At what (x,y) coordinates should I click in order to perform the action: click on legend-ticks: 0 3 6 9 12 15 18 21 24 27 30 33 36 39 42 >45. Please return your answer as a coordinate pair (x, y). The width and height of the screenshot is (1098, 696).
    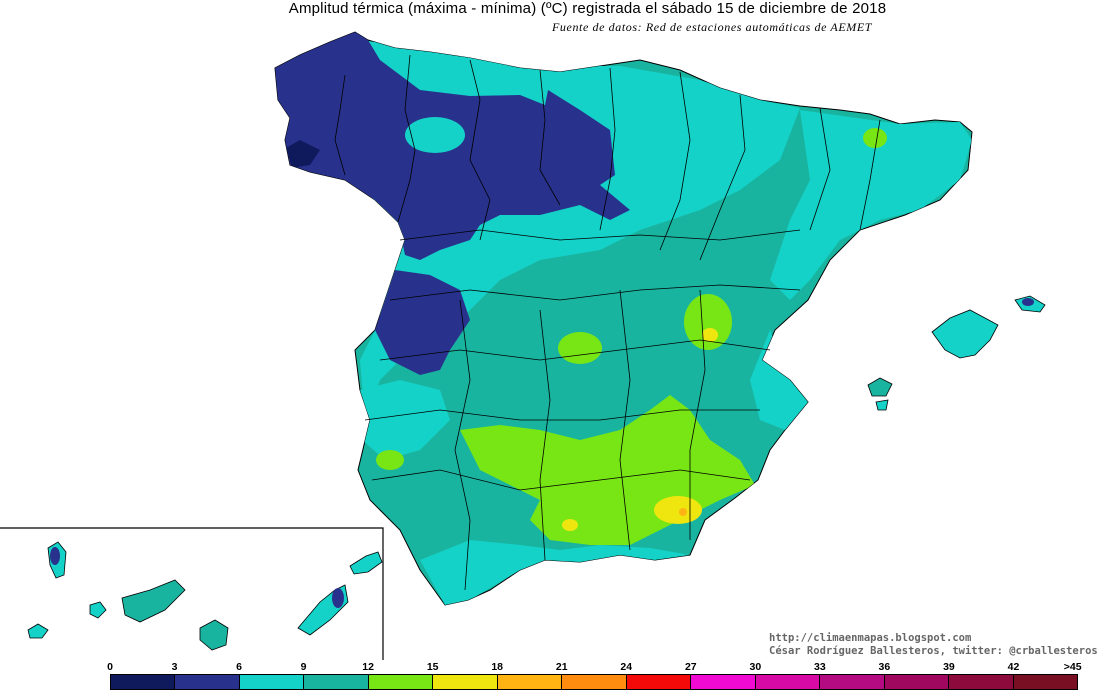
    Looking at the image, I should click on (594, 667).